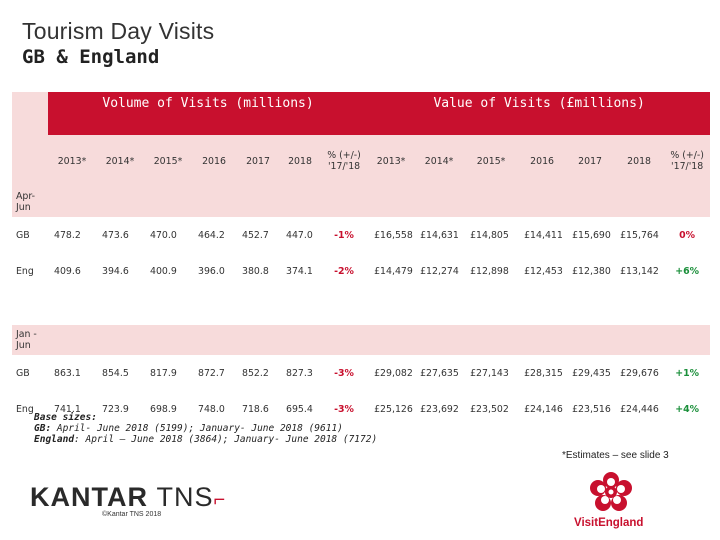 Image resolution: width=720 pixels, height=540 pixels. What do you see at coordinates (543, 409) in the screenshot?
I see `value-cell: £24,146` at bounding box center [543, 409].